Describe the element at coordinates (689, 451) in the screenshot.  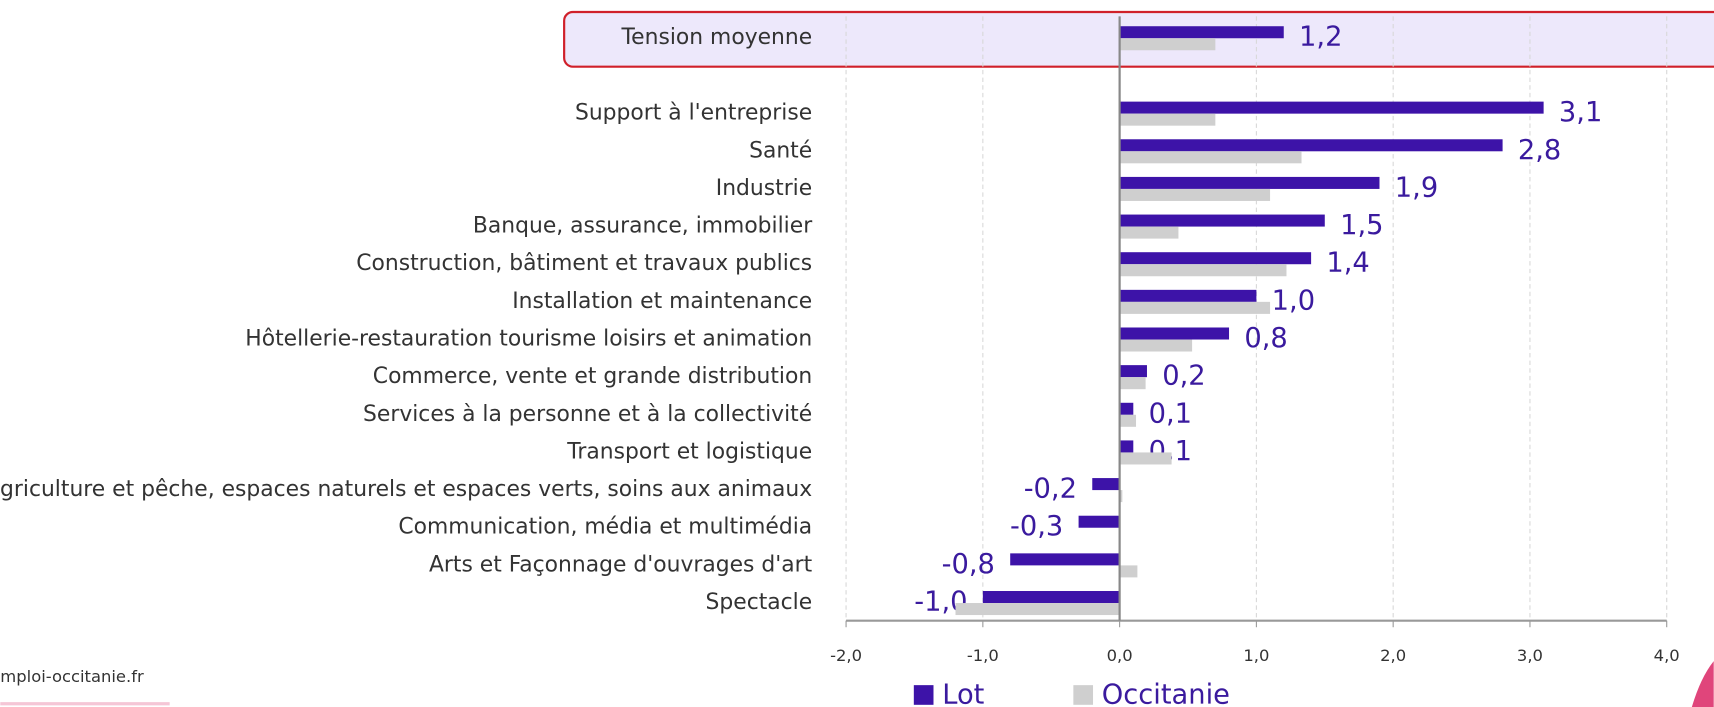
I see `category-label: Transport et logistique` at that location.